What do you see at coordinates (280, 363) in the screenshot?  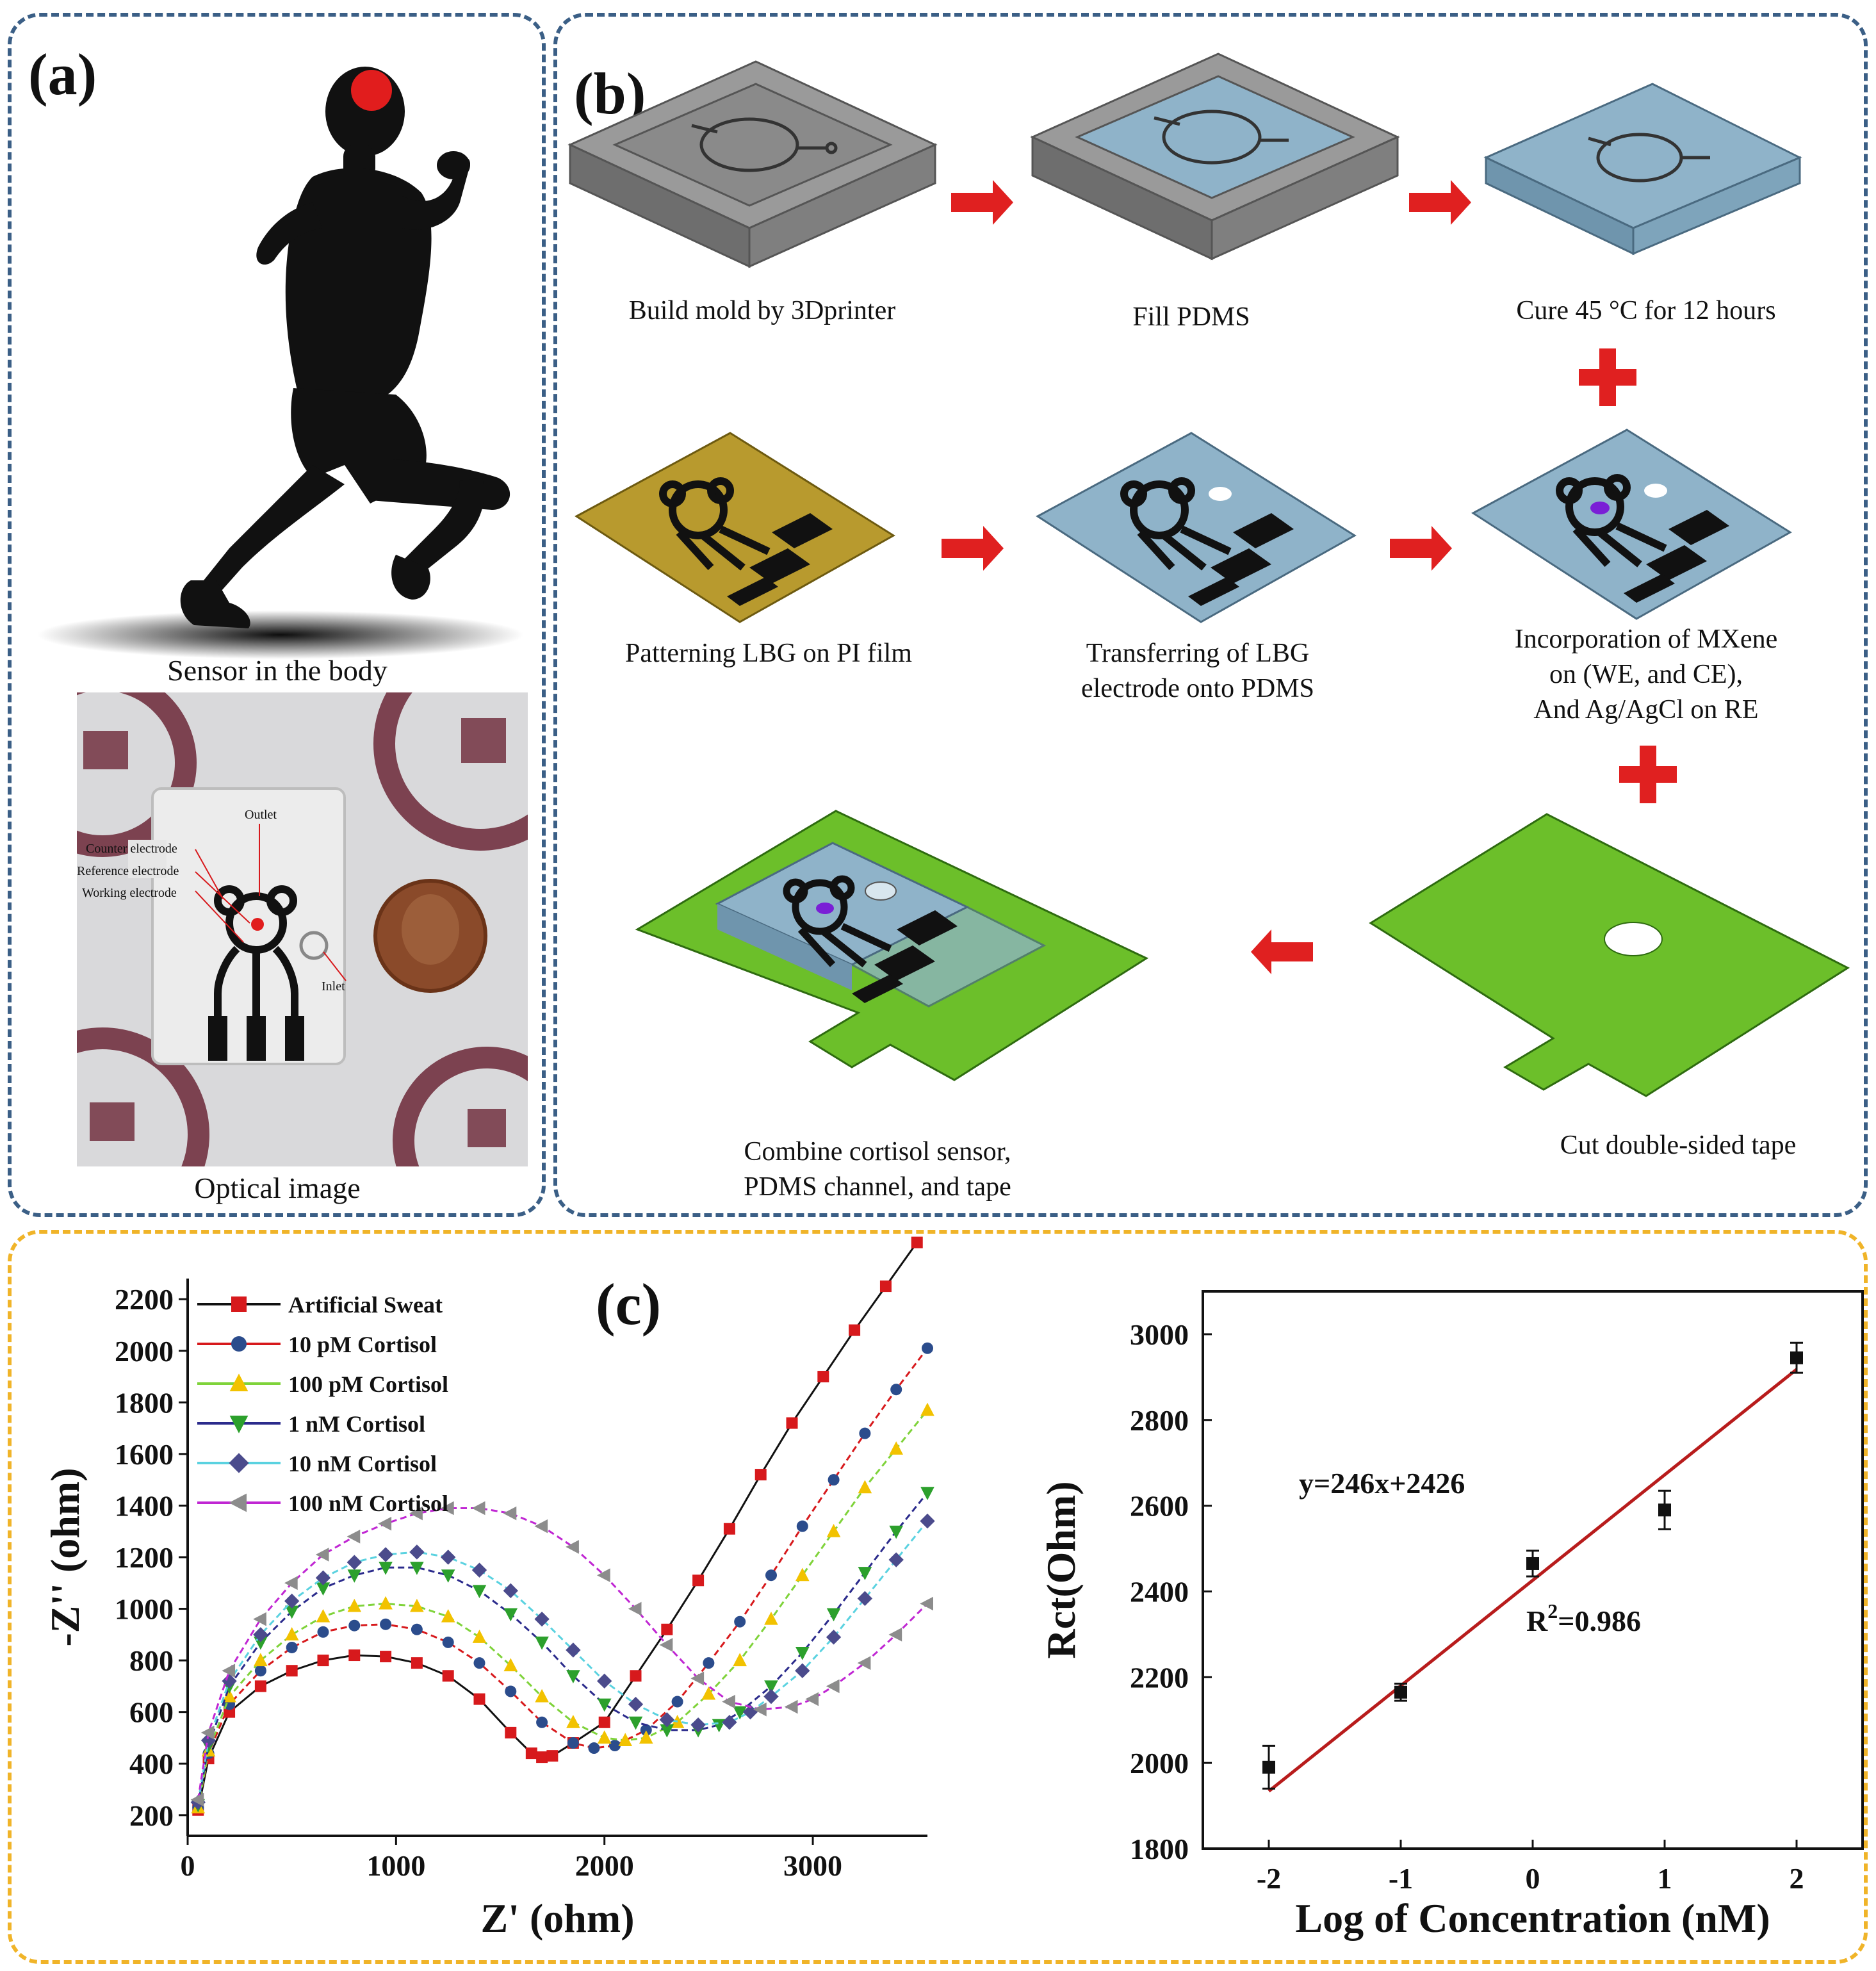 I see `runner-silhouette` at bounding box center [280, 363].